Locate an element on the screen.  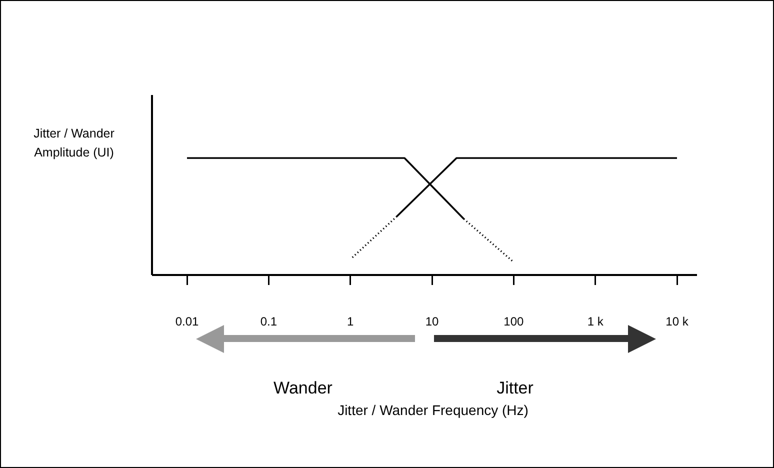
text: Jitter is located at coordinates (515, 388).